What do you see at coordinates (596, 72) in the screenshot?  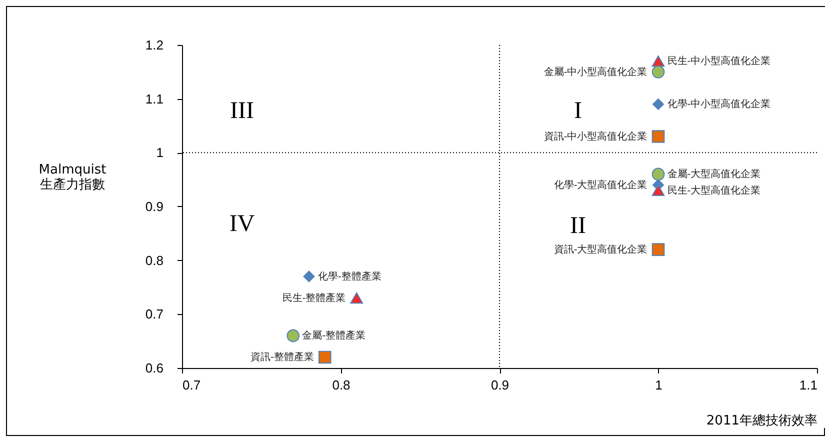 I see `annotation: 金屬-中小型高值化企業` at bounding box center [596, 72].